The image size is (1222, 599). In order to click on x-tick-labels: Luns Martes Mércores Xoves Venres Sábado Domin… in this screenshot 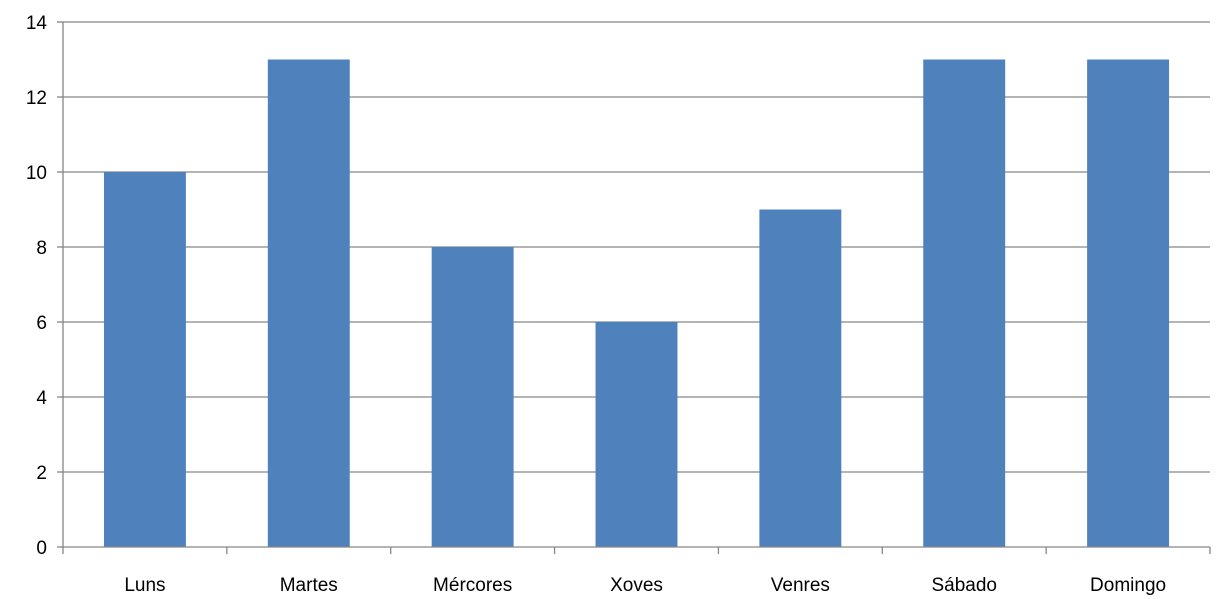, I will do `click(645, 585)`.